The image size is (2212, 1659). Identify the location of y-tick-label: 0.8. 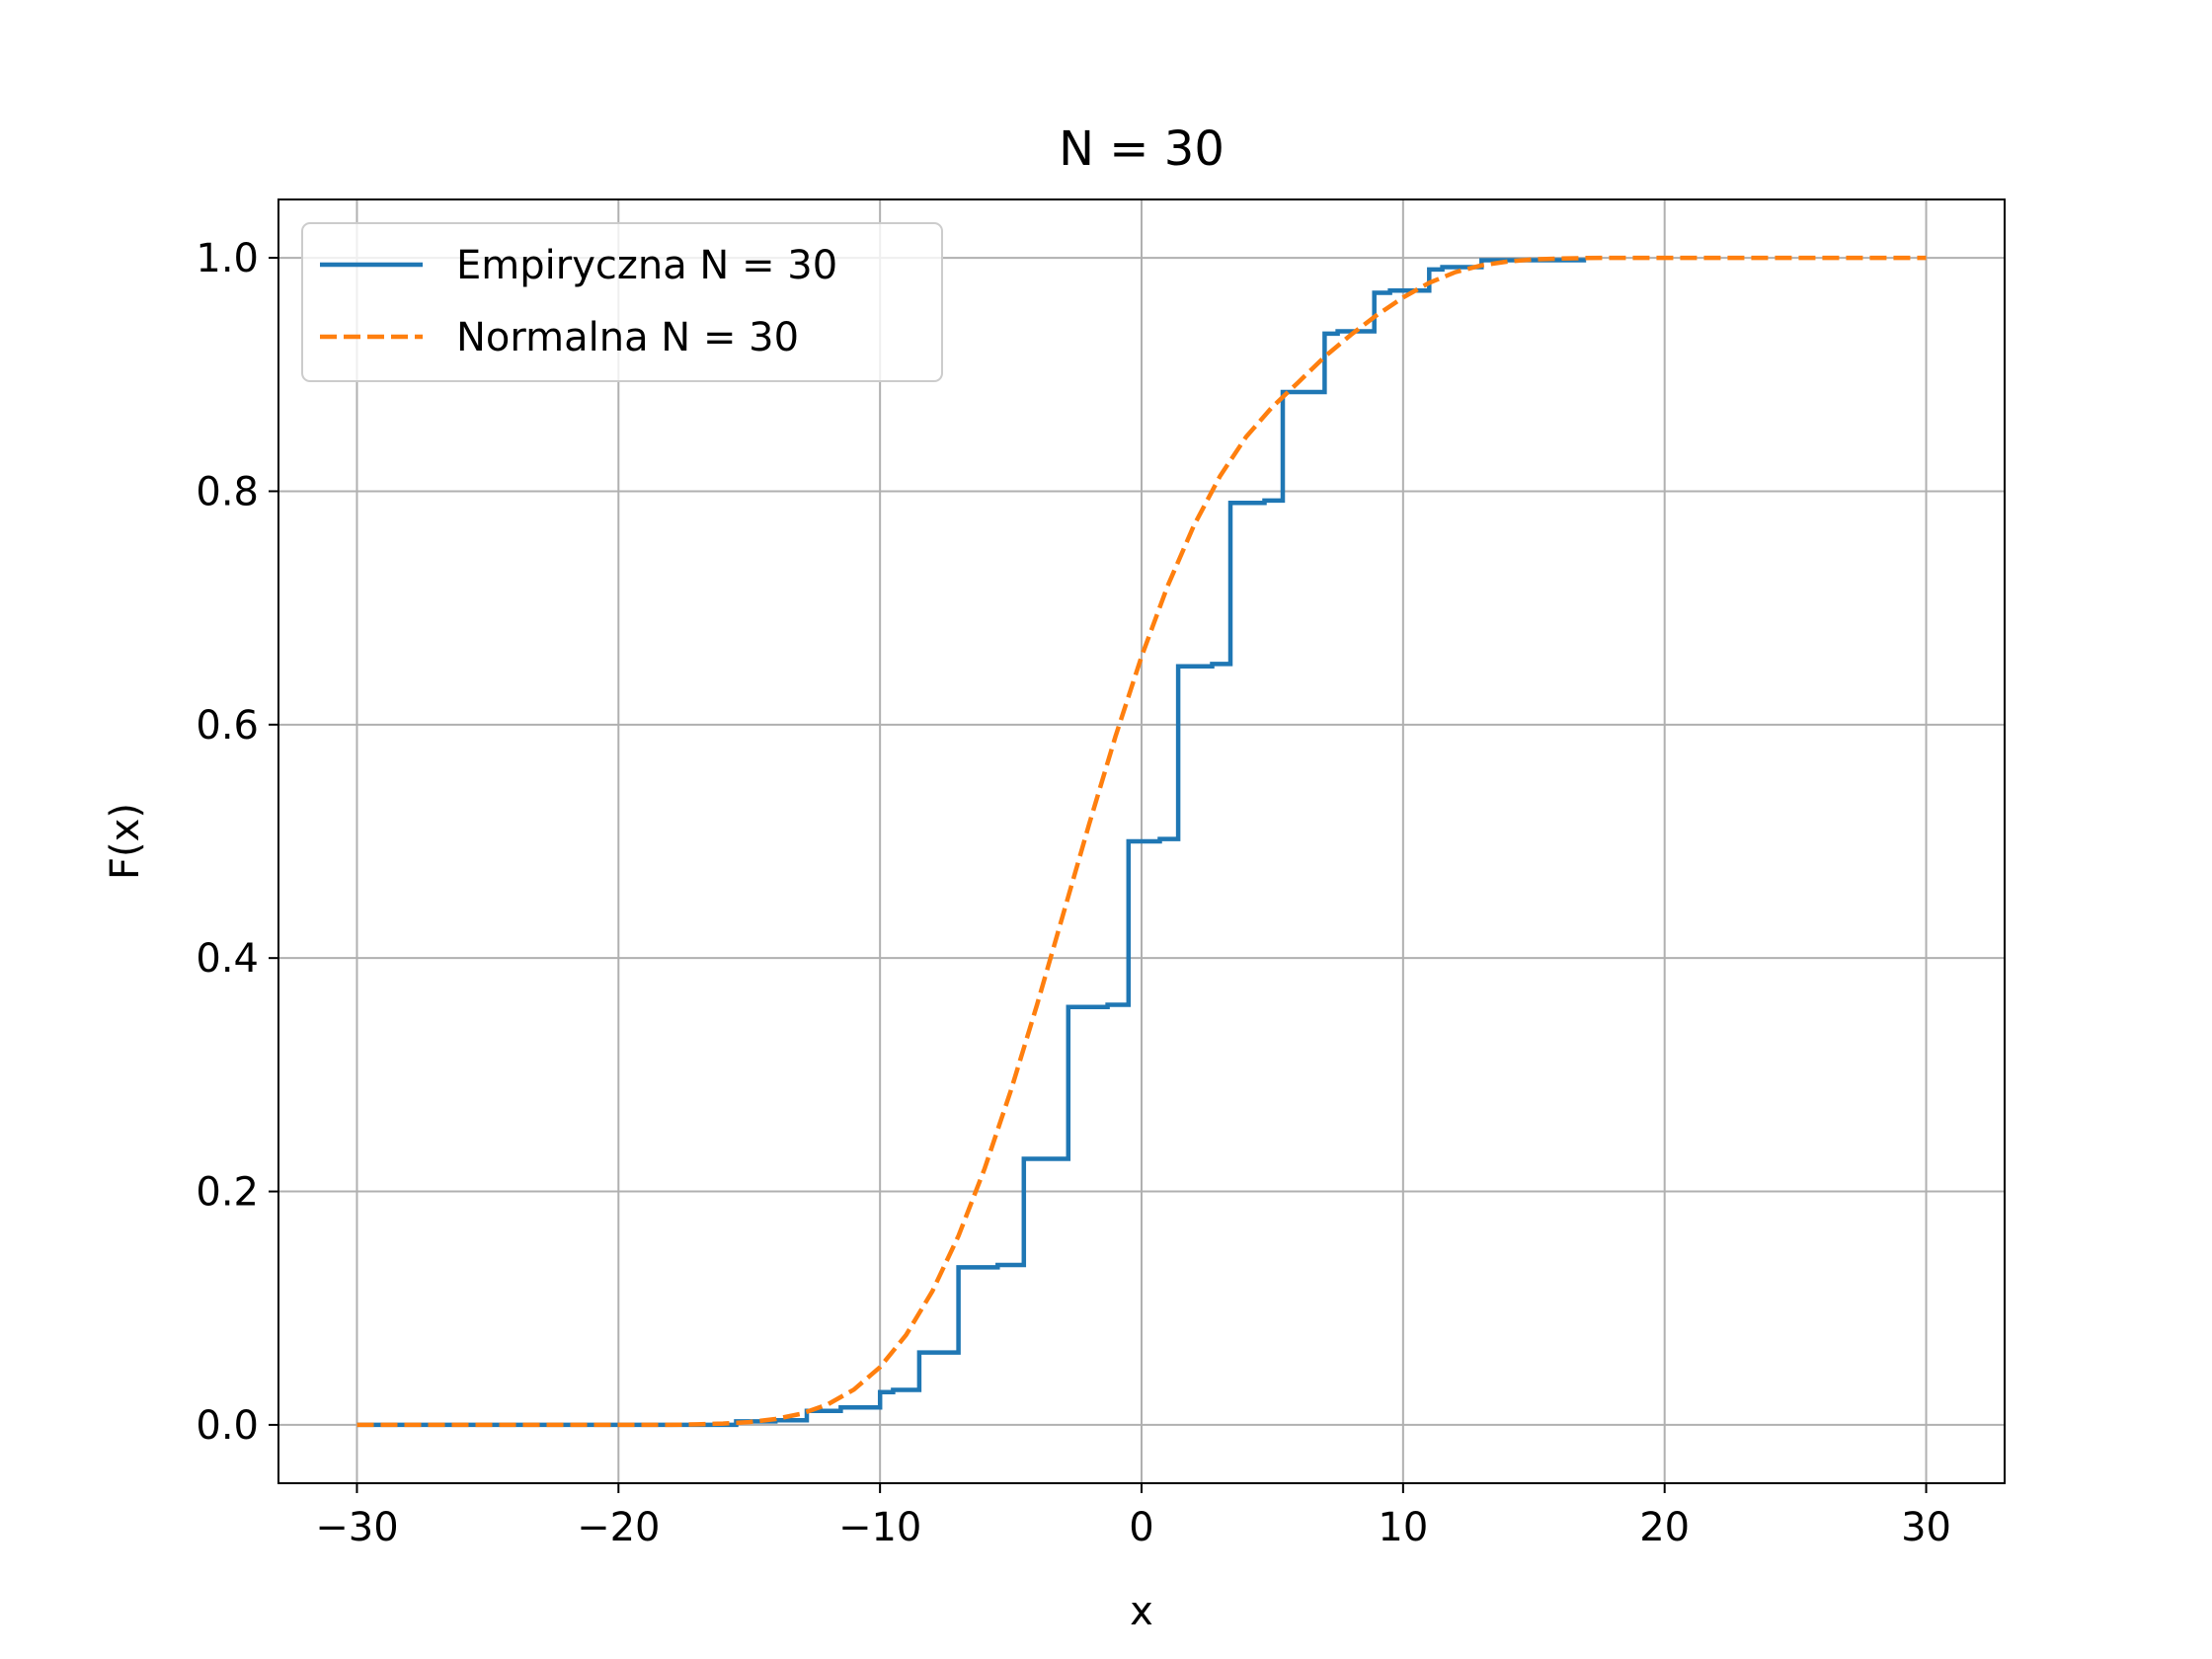
(228, 492).